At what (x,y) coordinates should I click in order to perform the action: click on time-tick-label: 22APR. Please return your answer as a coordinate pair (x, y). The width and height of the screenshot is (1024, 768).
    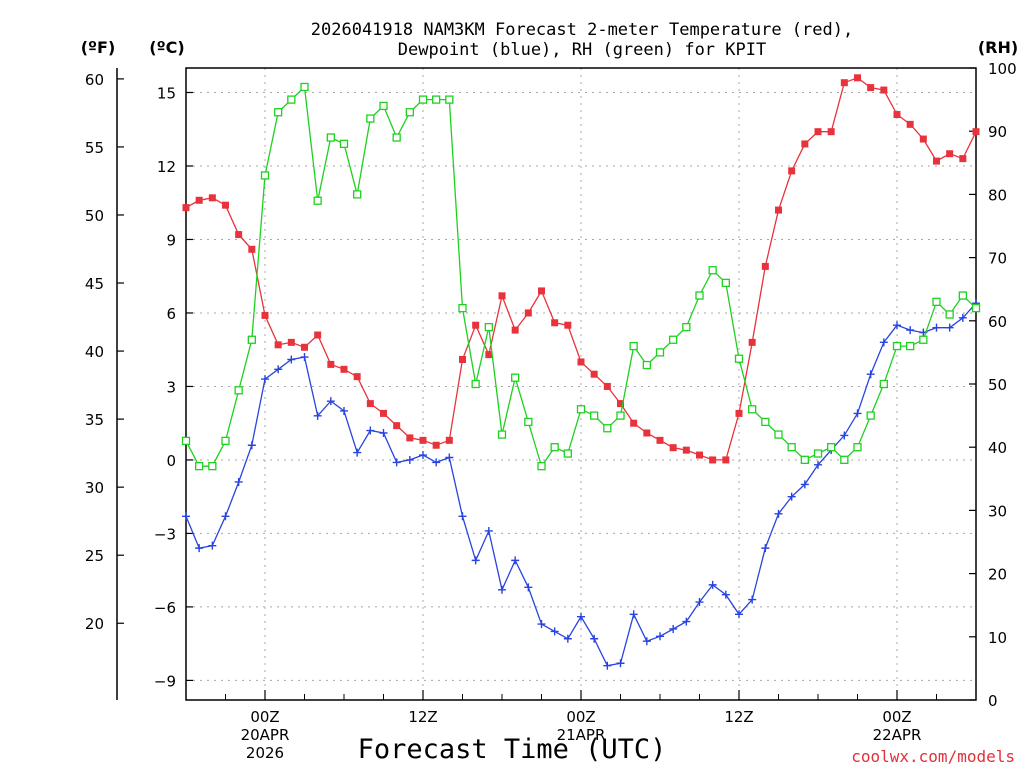
    Looking at the image, I should click on (897, 735).